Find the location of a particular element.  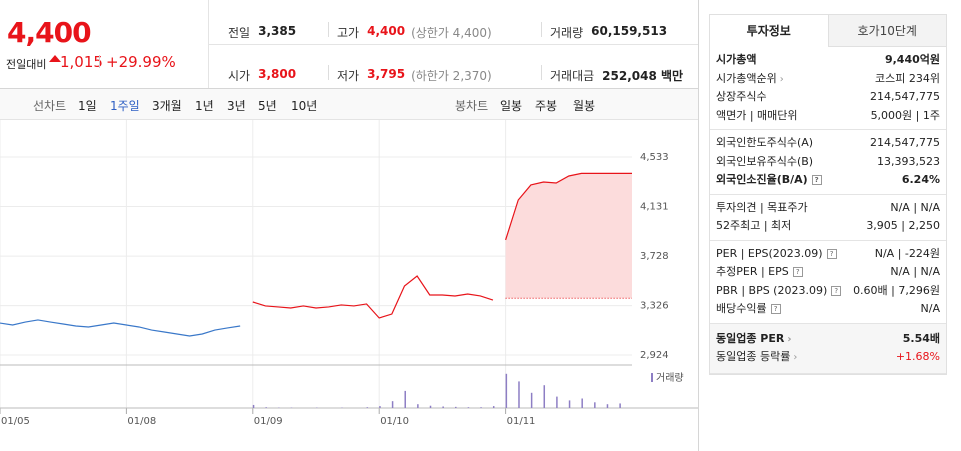

candle-button: 일봉 is located at coordinates (511, 106).